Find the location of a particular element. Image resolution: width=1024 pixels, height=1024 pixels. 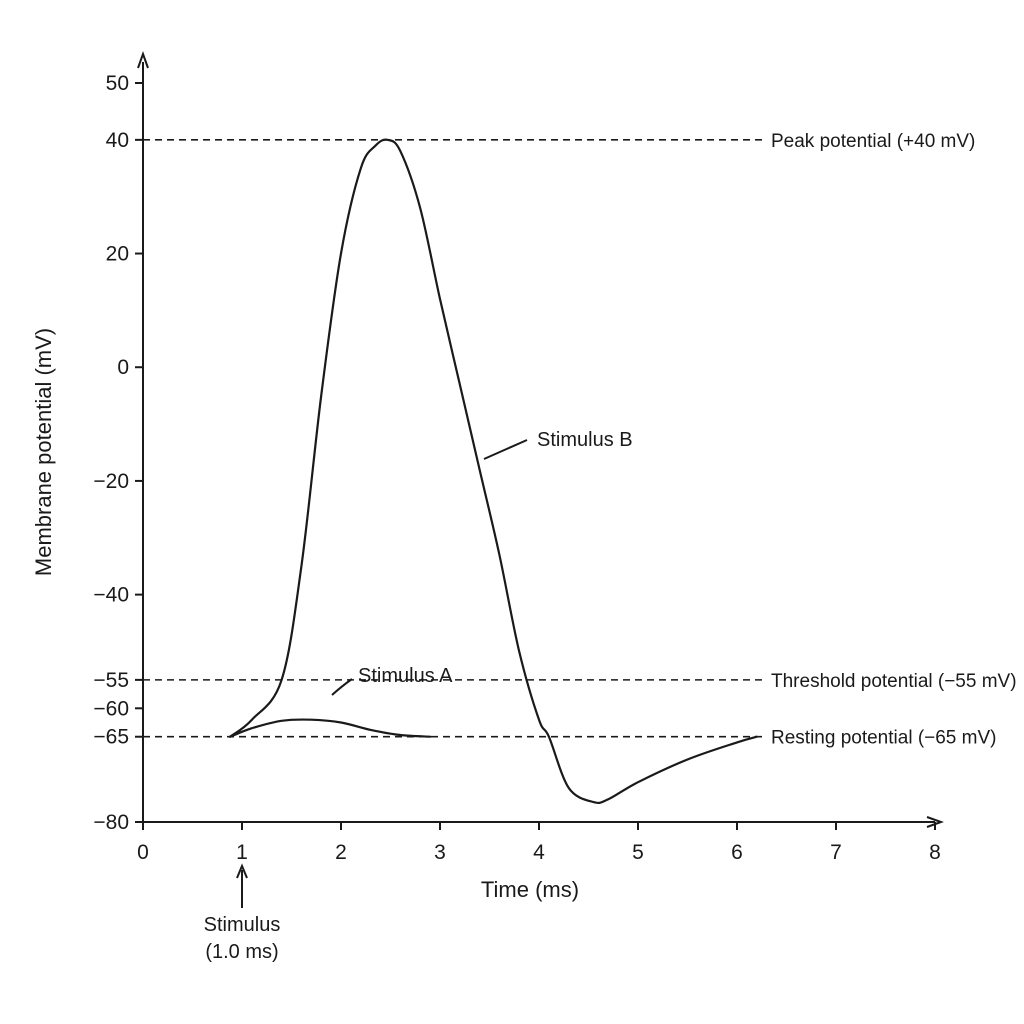

series-label-stimulus-a: Stimulus A is located at coordinates (405, 676).